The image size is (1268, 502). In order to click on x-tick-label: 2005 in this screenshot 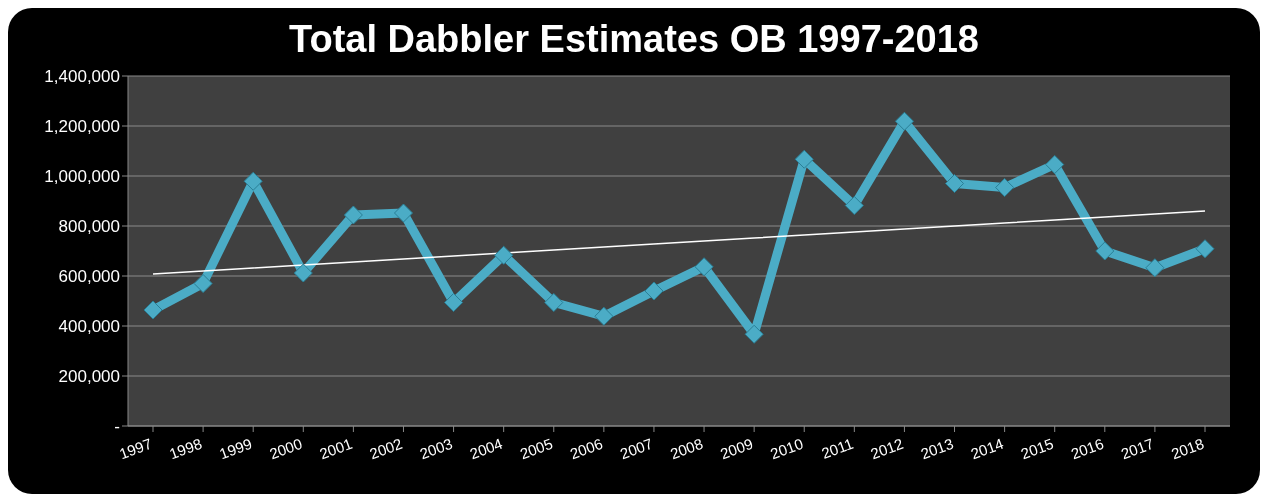, I will do `click(536, 448)`.